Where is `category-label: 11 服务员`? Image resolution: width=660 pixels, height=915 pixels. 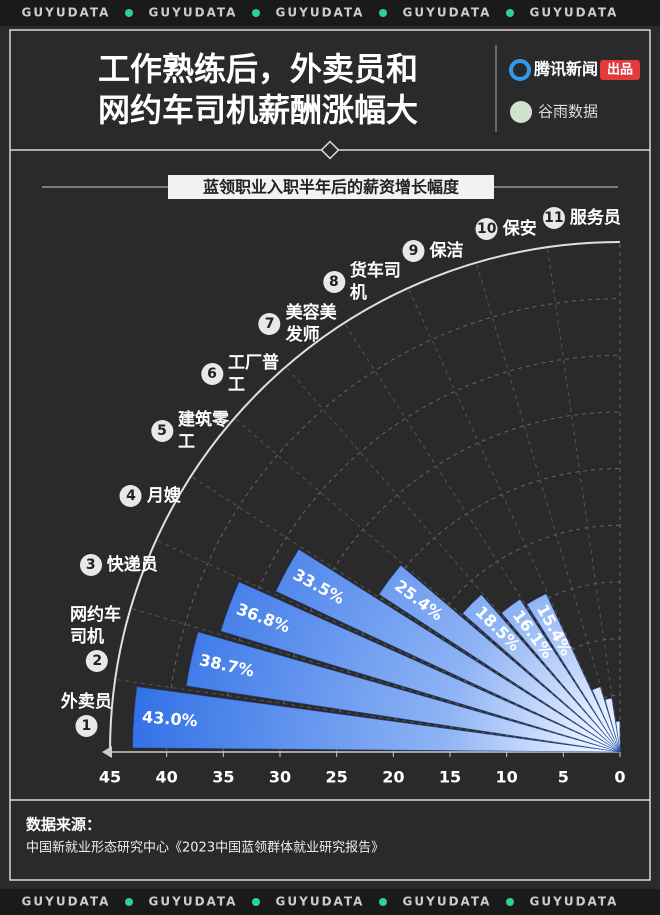
category-label: 11 服务员 is located at coordinates (581, 218).